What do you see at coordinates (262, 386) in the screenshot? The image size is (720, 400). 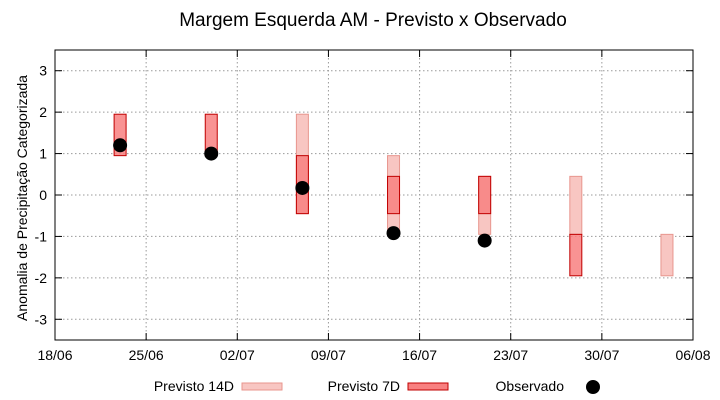 I see `legend-previsto-14d-swatch` at bounding box center [262, 386].